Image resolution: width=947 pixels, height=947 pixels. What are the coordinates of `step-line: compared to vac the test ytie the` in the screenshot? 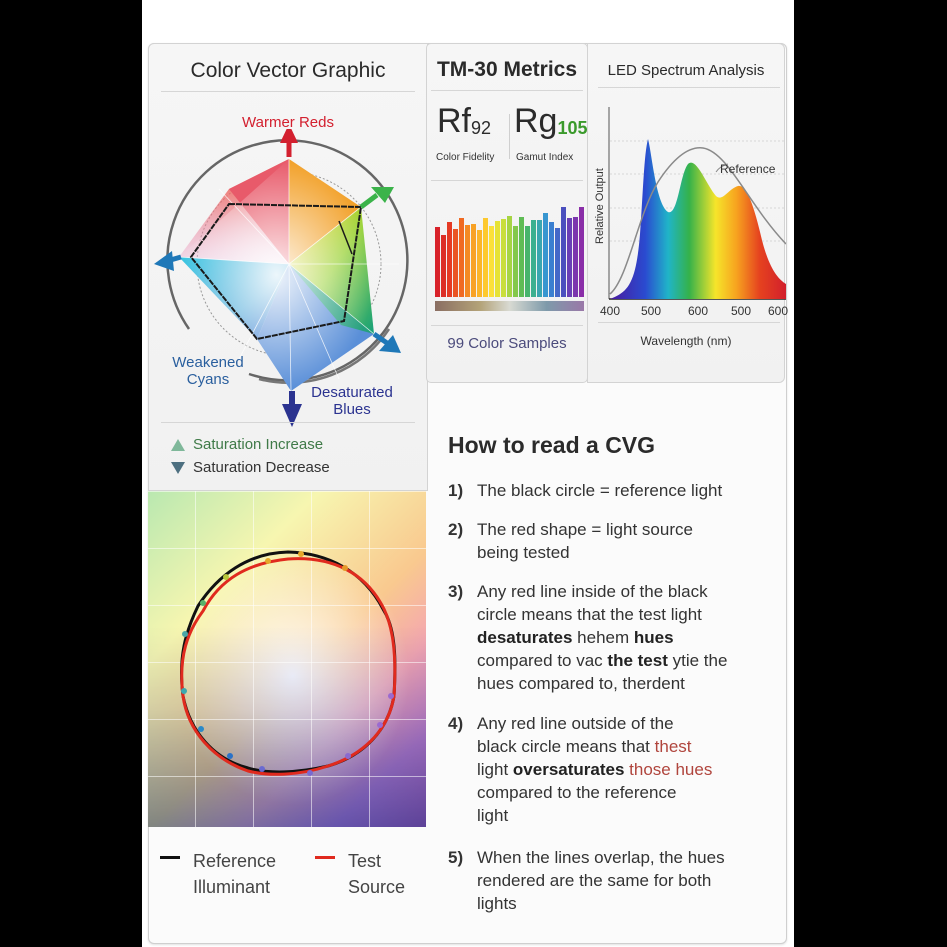 It's located at (627, 660).